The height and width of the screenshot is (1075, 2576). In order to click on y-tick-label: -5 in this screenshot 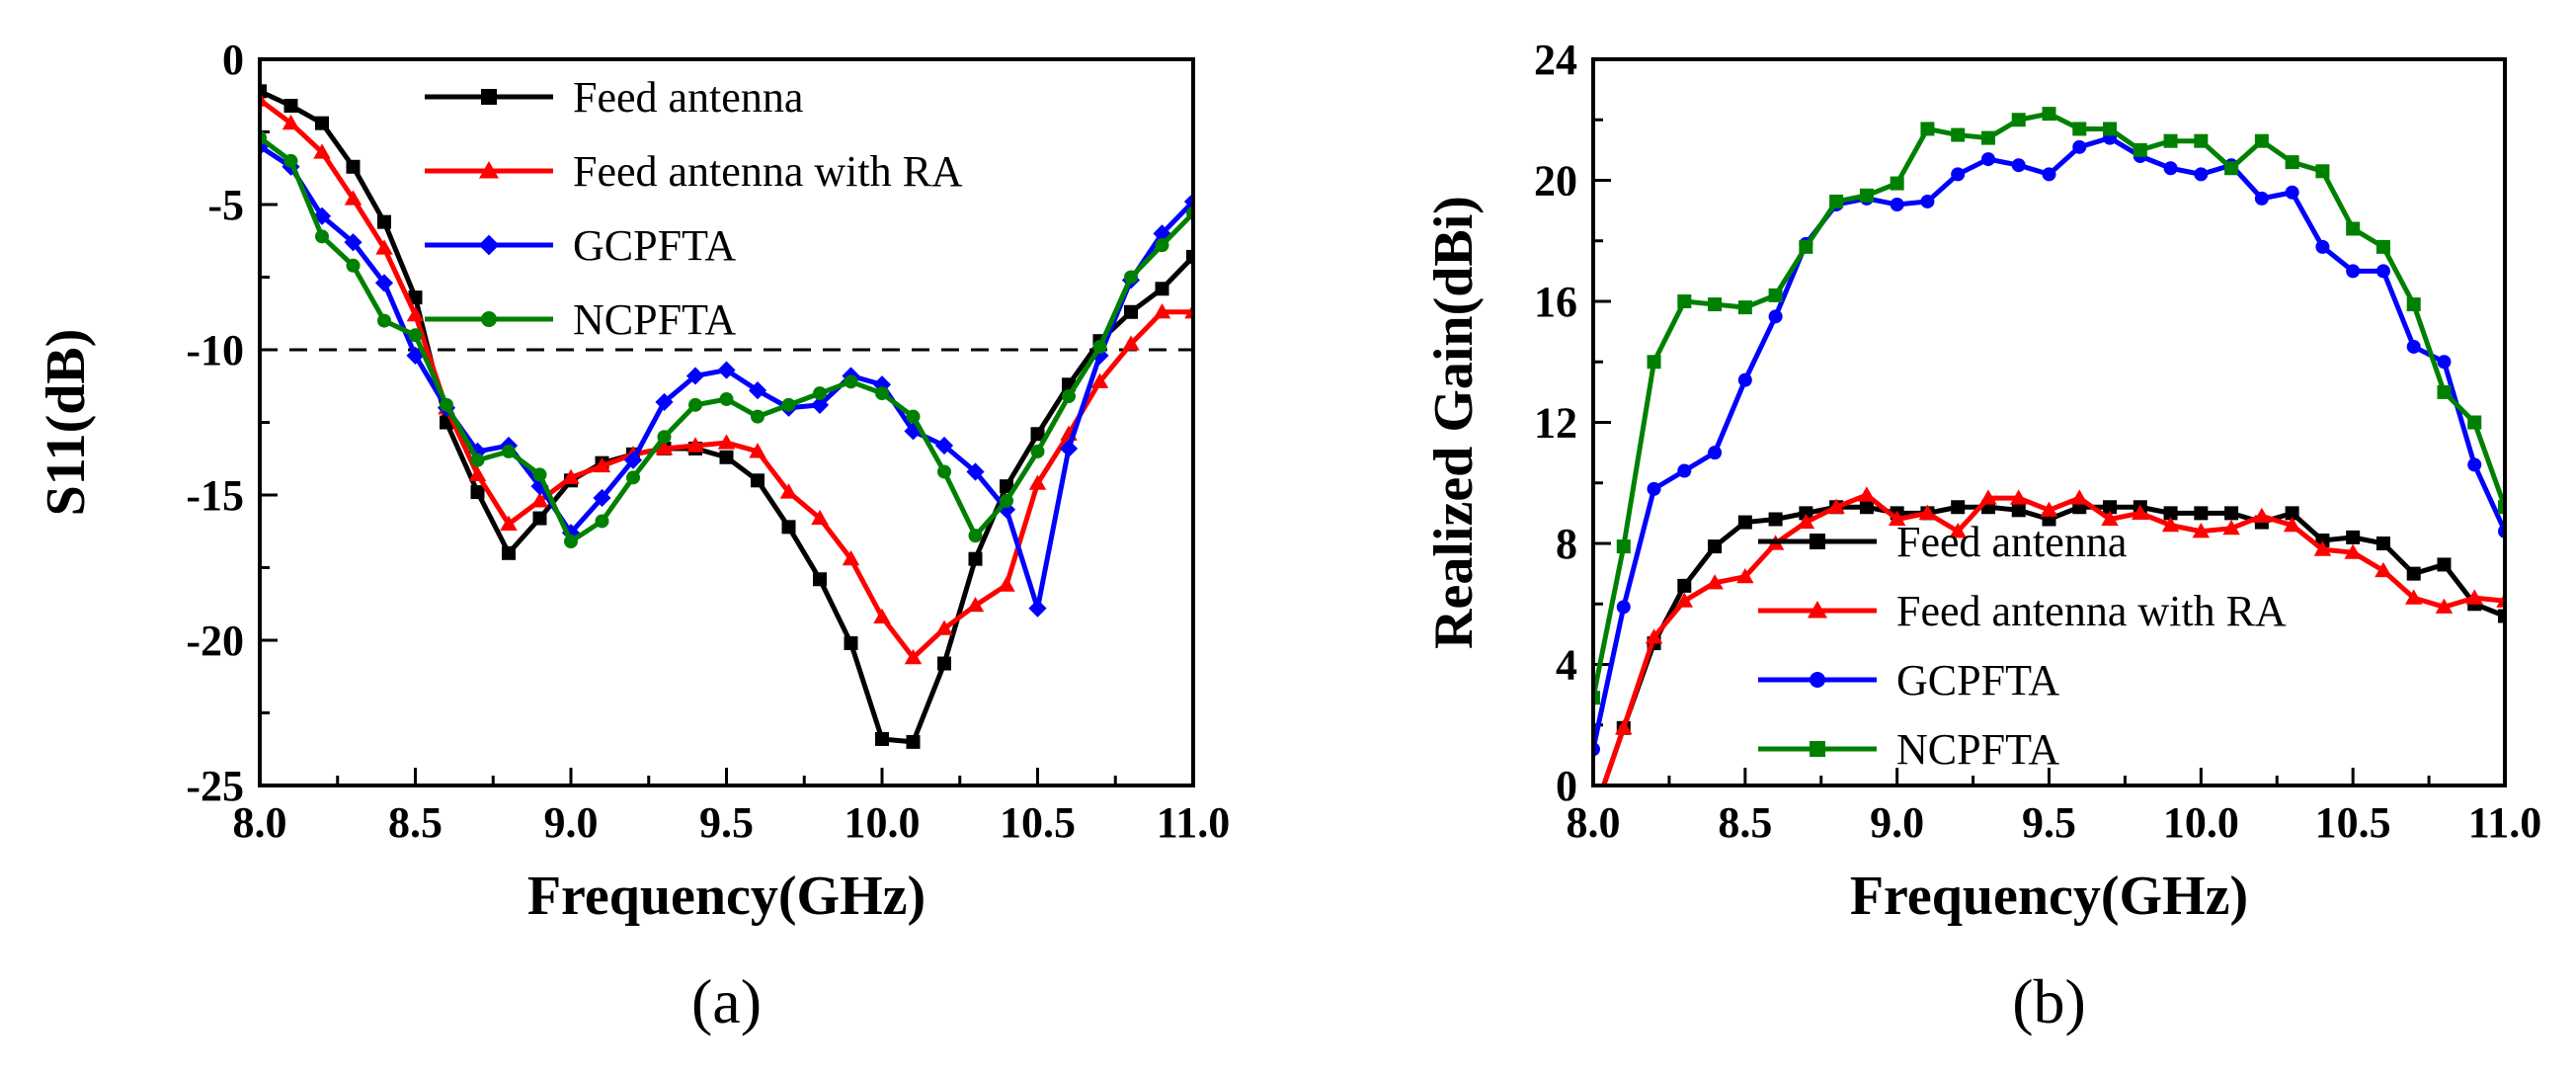, I will do `click(225, 205)`.